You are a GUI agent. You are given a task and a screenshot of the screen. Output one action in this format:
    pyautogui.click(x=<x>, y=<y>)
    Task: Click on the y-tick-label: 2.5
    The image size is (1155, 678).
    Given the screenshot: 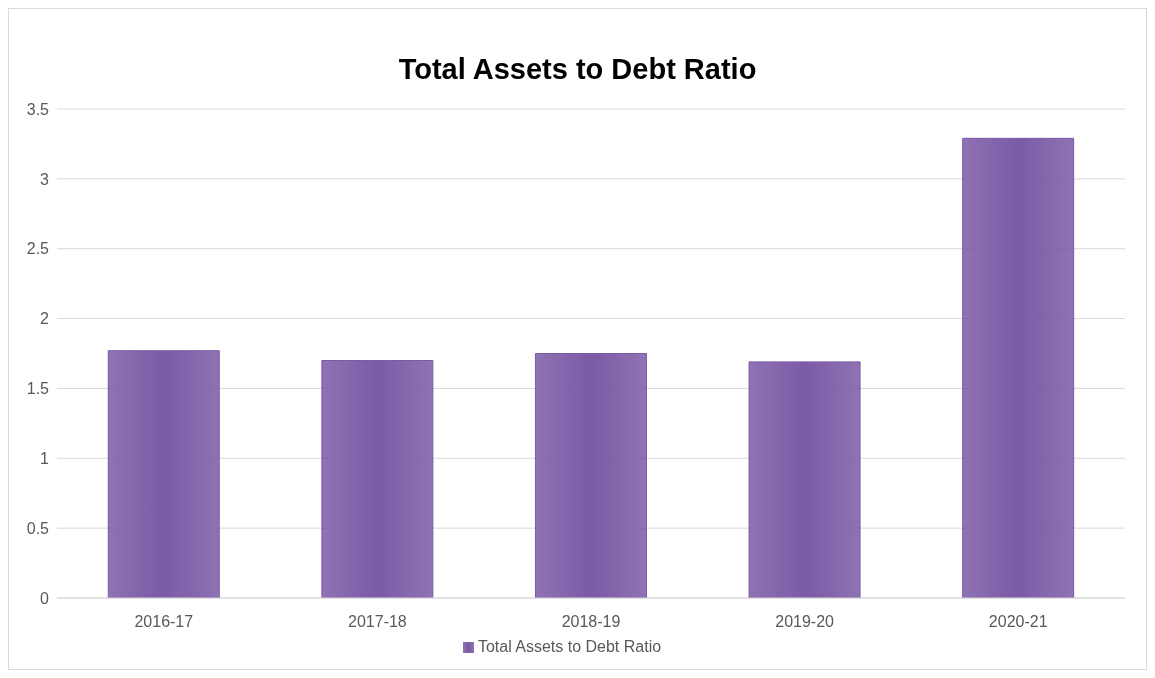 What is the action you would take?
    pyautogui.click(x=38, y=249)
    